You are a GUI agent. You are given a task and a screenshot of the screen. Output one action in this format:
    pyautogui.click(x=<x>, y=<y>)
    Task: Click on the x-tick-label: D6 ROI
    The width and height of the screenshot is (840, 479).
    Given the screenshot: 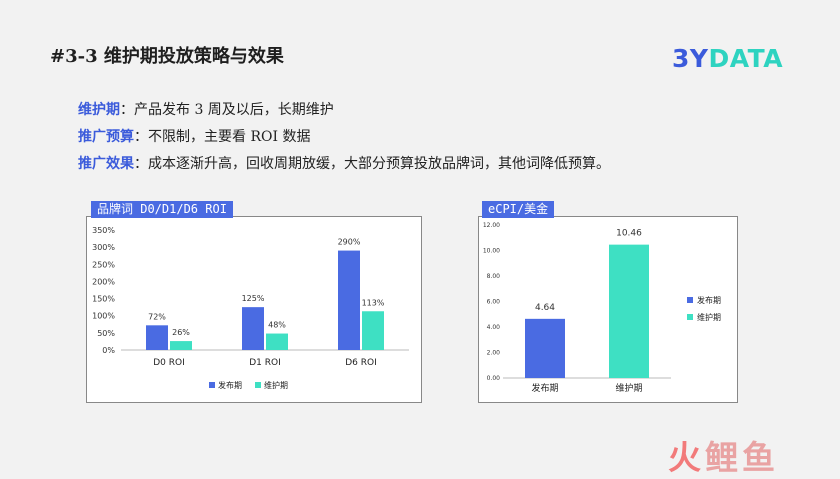 What is the action you would take?
    pyautogui.click(x=361, y=363)
    